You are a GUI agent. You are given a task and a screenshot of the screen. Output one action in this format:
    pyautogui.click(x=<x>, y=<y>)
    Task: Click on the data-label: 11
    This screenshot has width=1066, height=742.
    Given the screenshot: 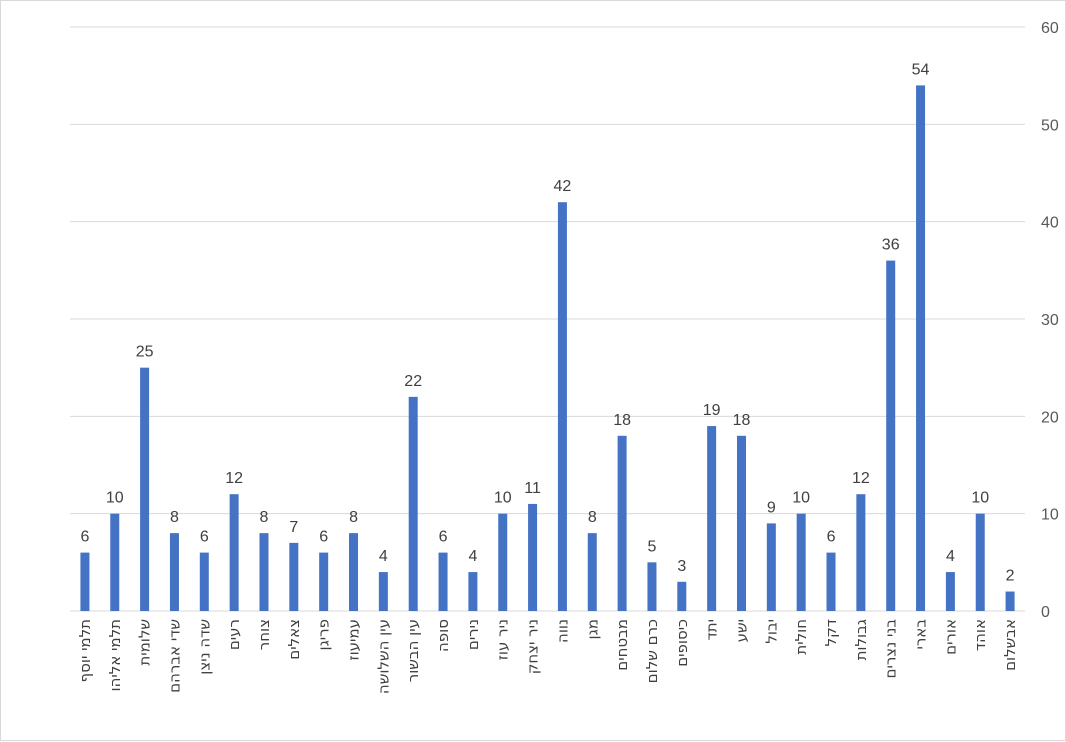 What is the action you would take?
    pyautogui.click(x=532, y=488)
    